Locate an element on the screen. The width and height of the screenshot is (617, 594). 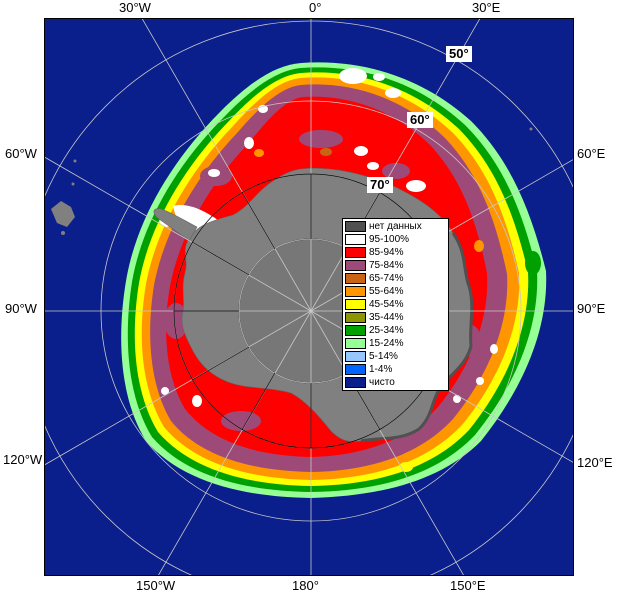
label-150w-bottom: 150°W is located at coordinates (156, 585).